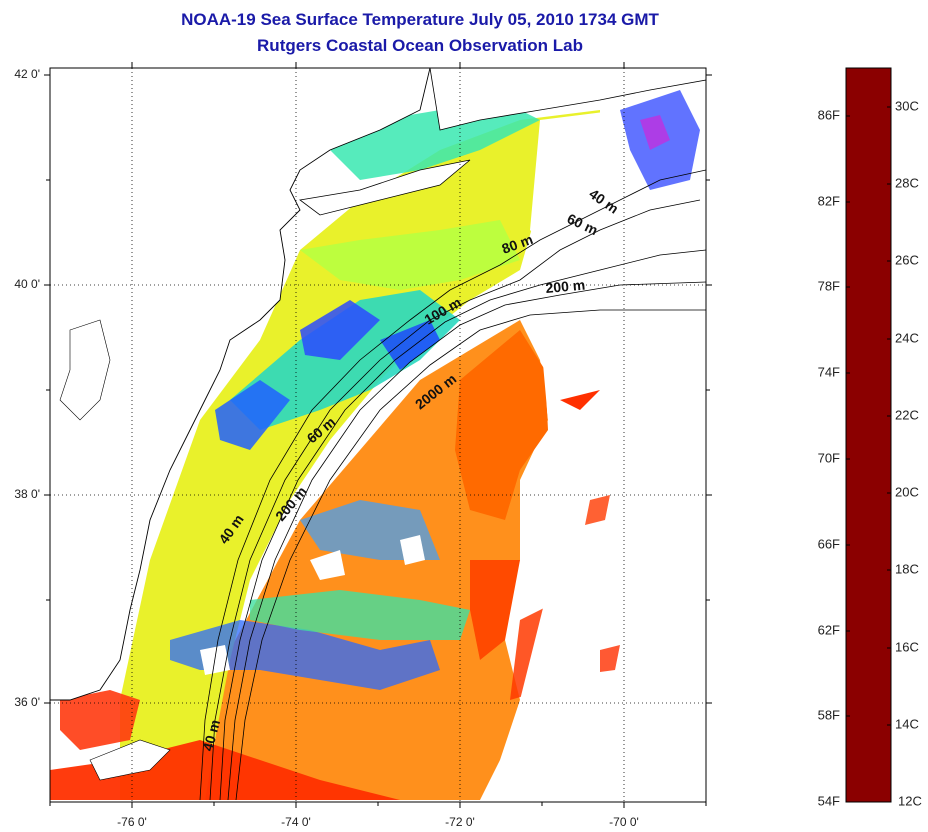  I want to click on colorbar-f-label: 70F, so click(829, 457).